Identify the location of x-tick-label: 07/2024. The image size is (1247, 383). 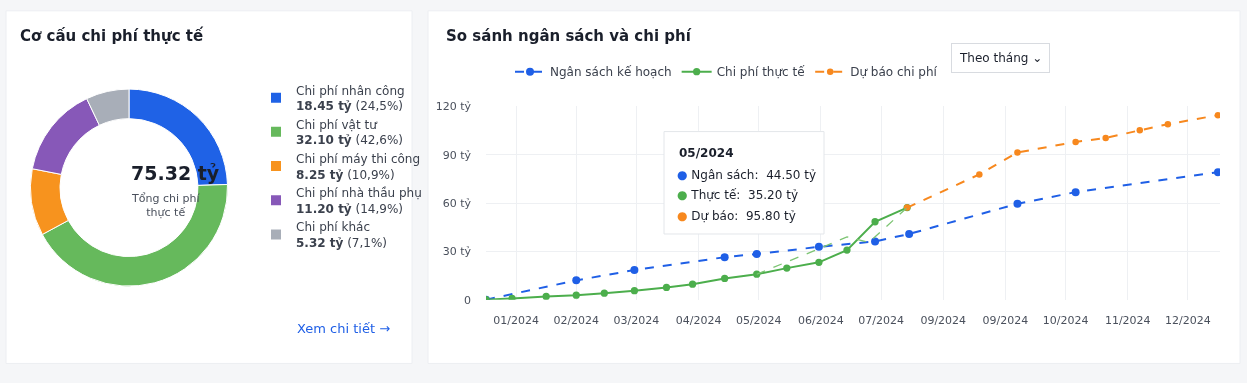
(881, 320).